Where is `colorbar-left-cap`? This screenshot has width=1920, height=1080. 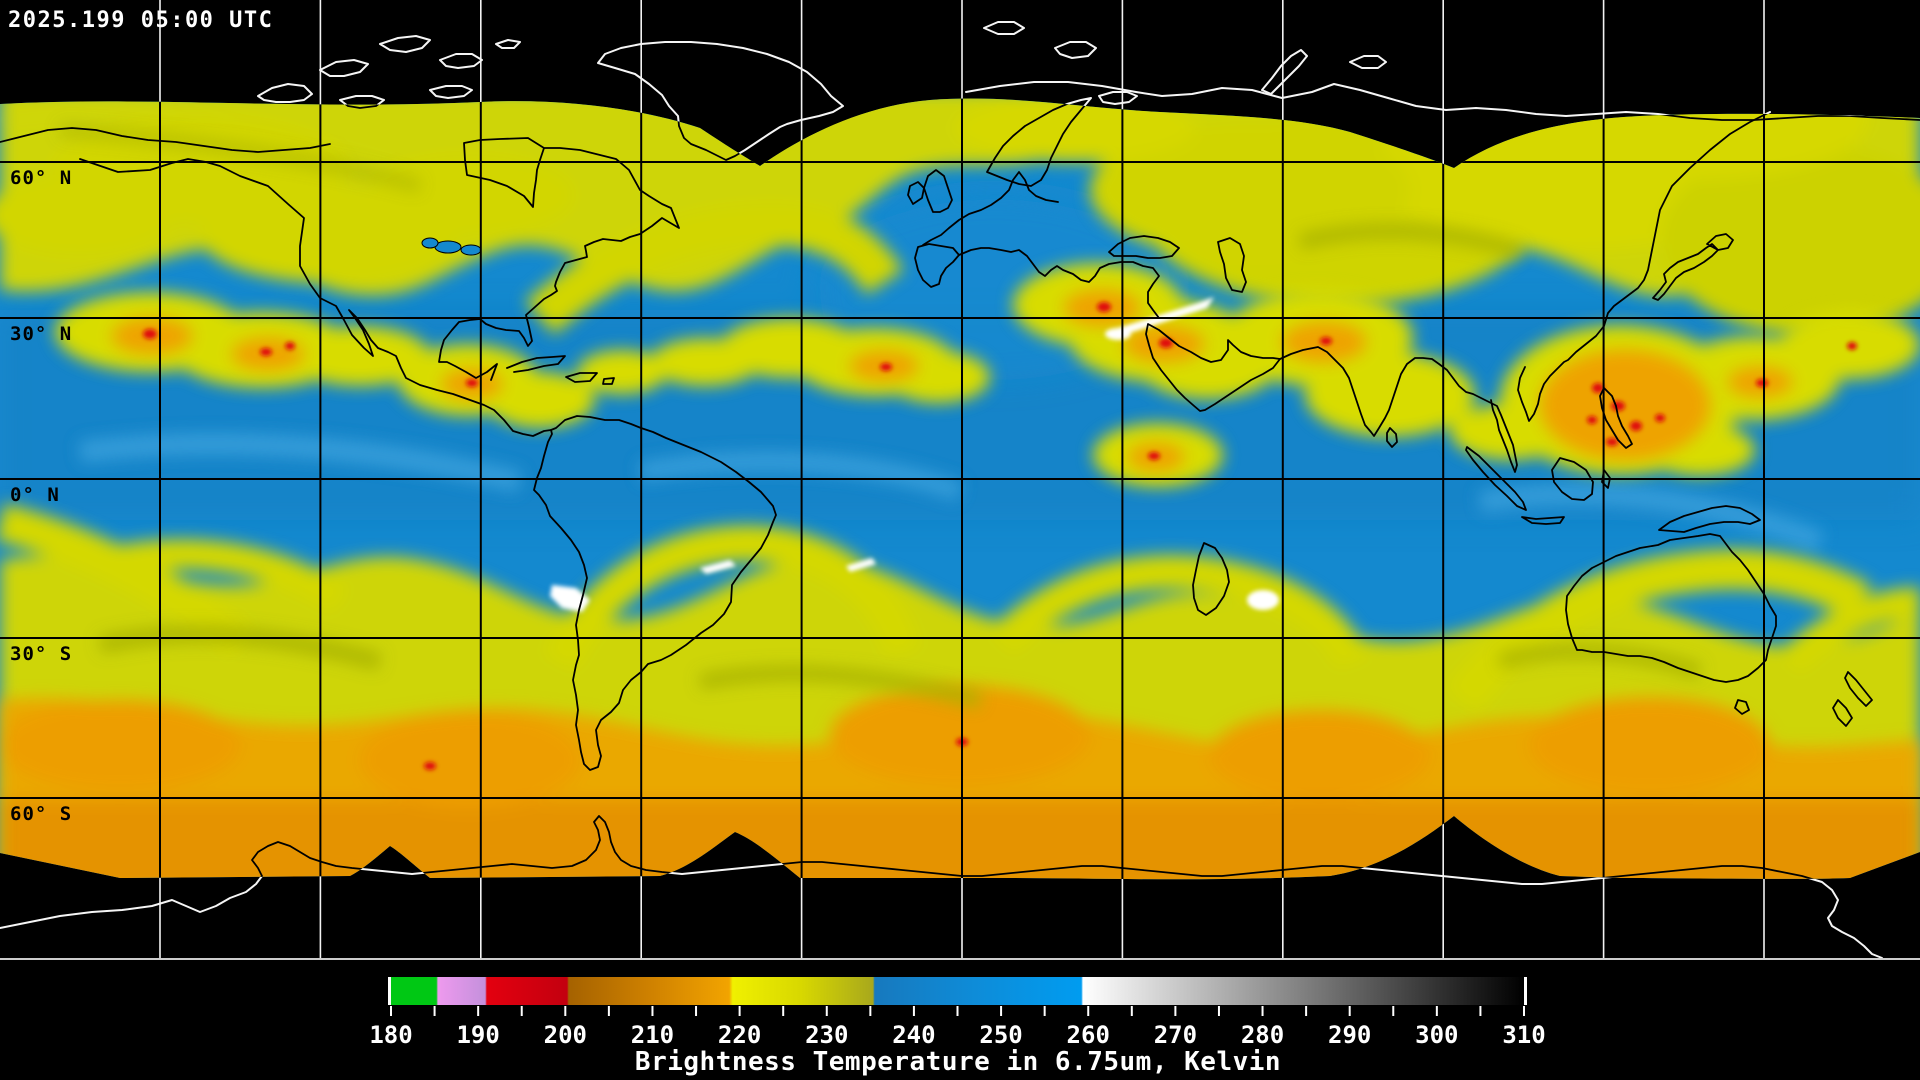 colorbar-left-cap is located at coordinates (389, 991).